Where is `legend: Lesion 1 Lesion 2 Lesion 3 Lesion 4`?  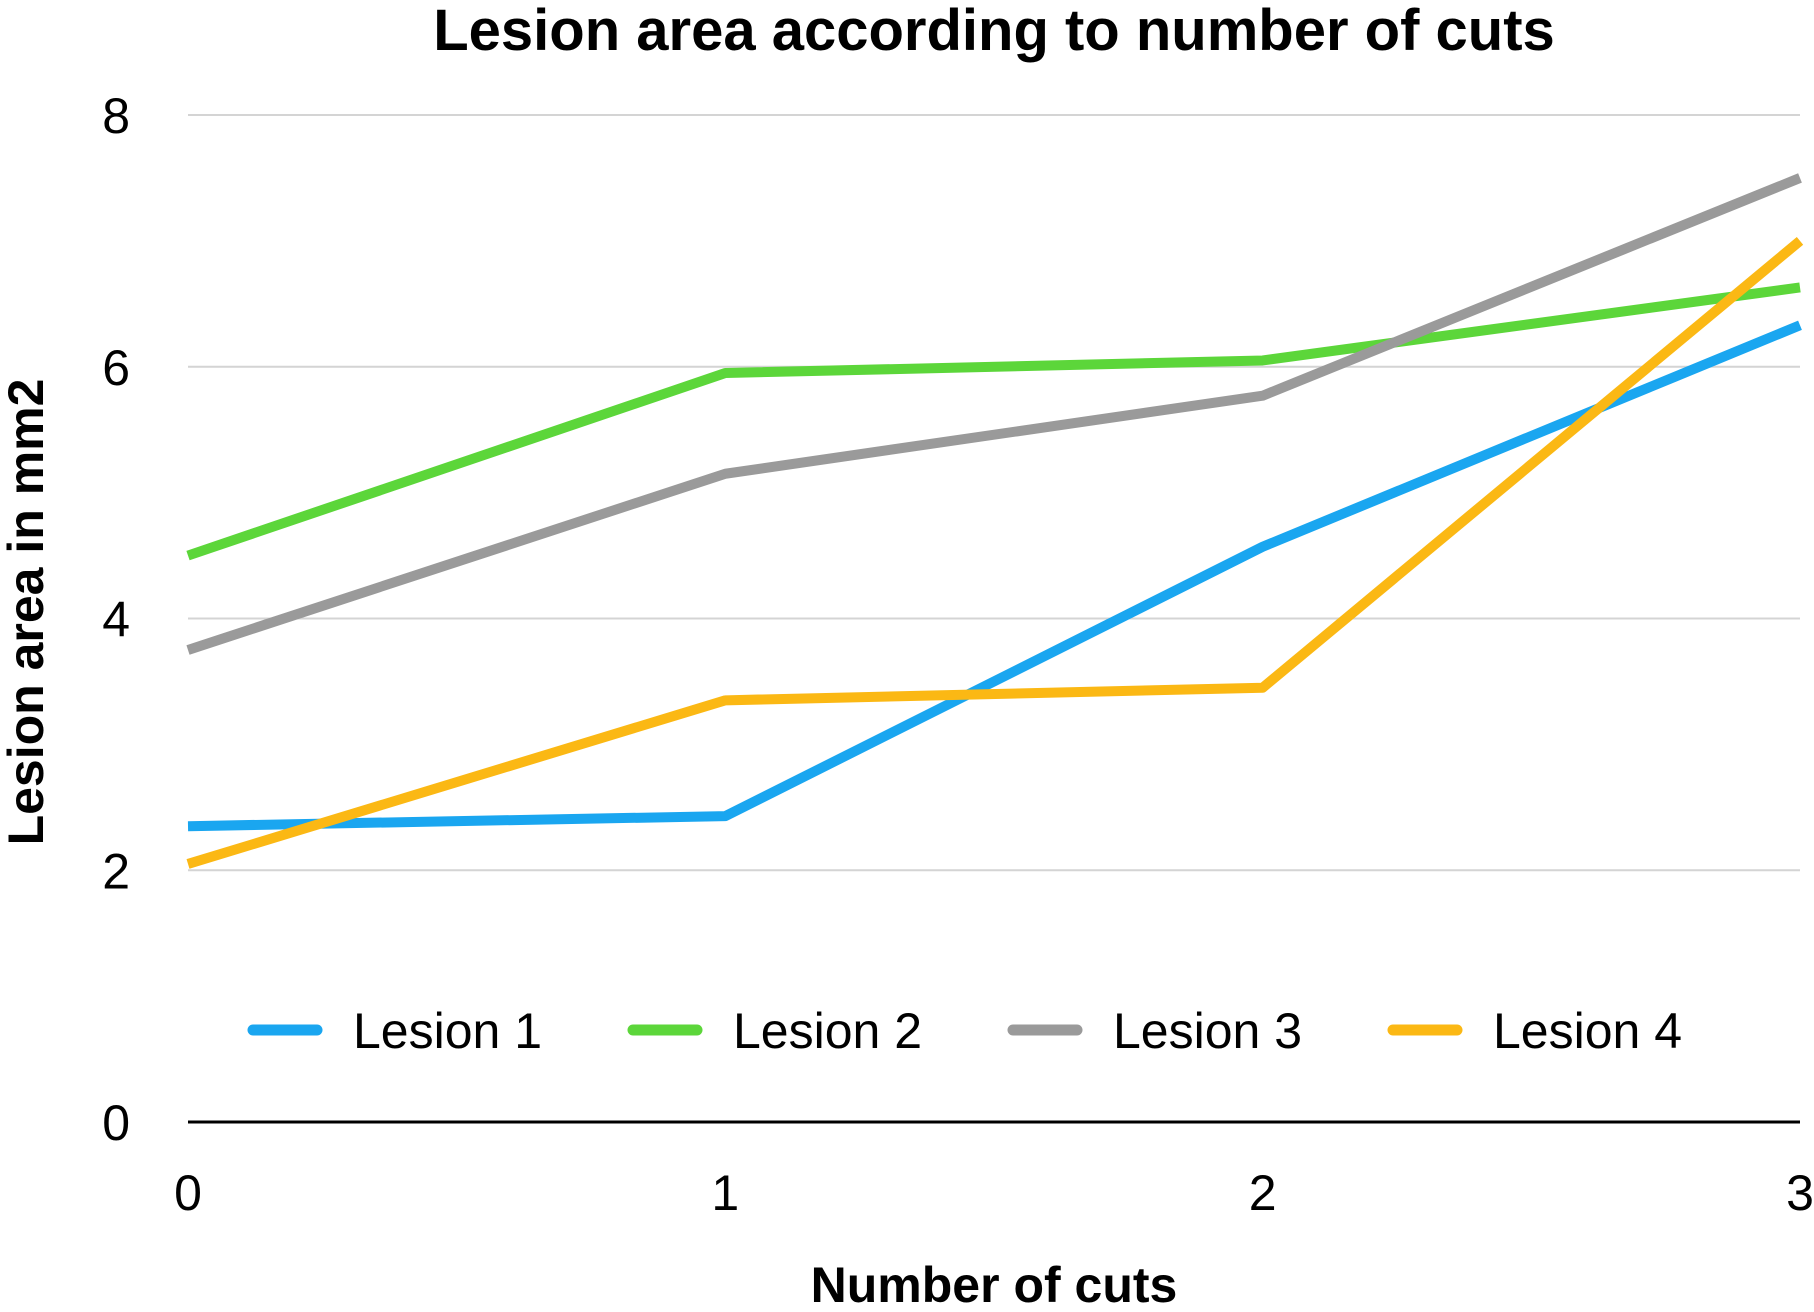 legend: Lesion 1 Lesion 2 Lesion 3 Lesion 4 is located at coordinates (964, 1031).